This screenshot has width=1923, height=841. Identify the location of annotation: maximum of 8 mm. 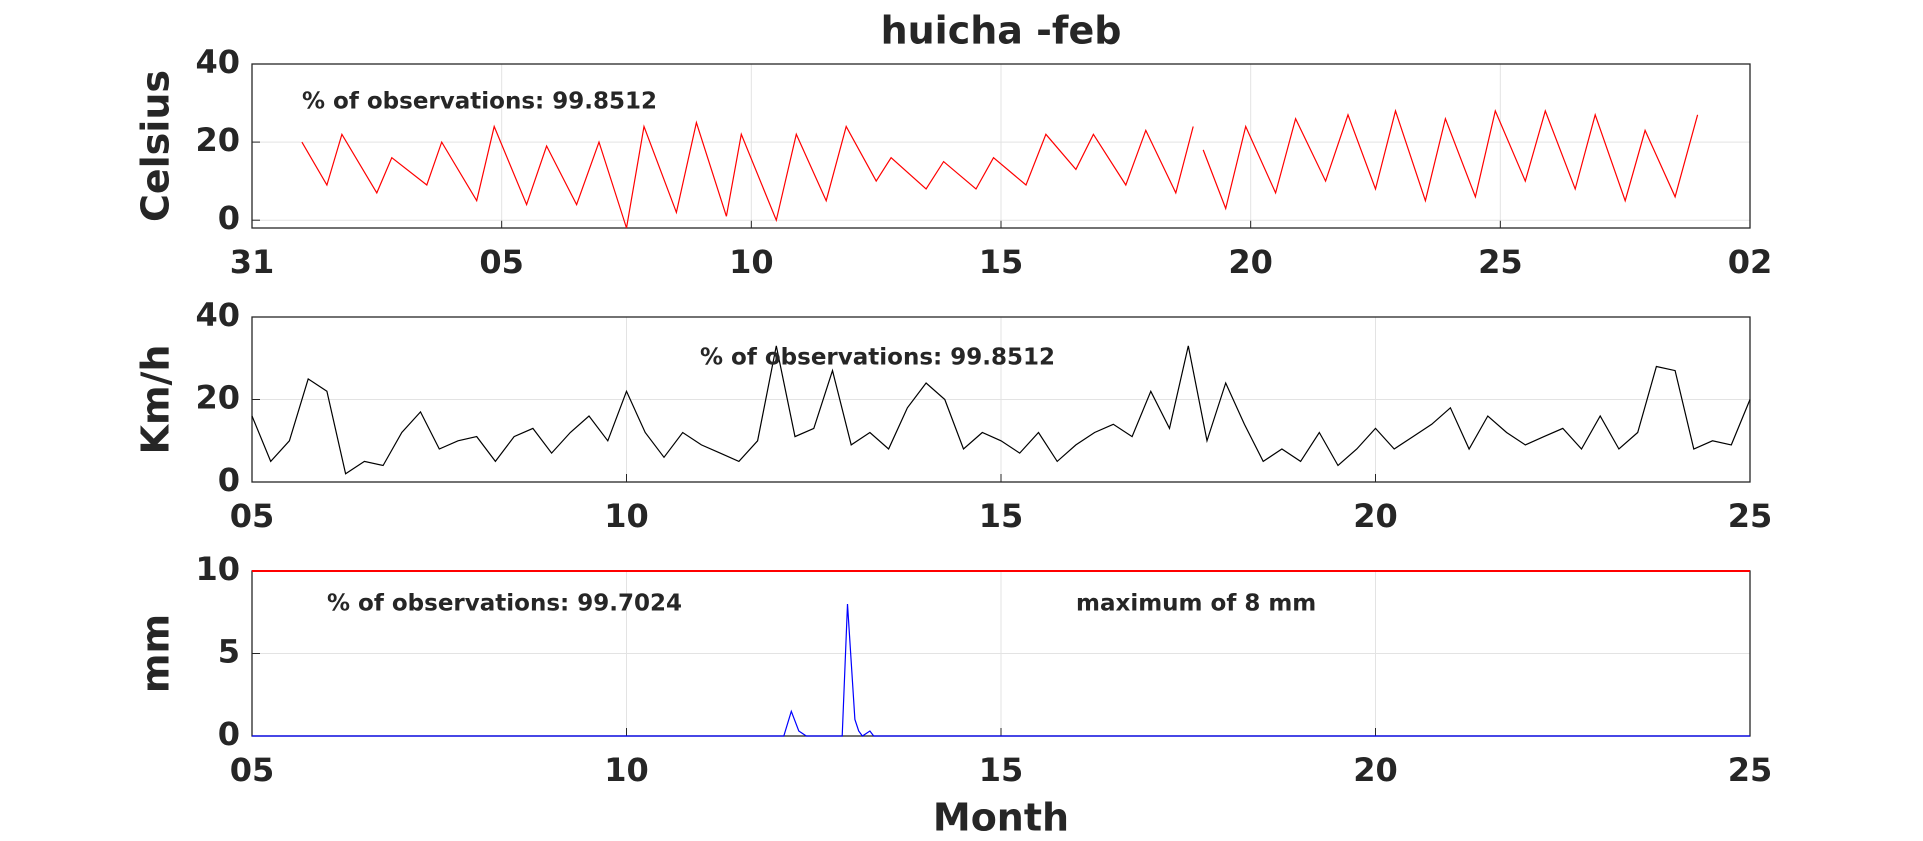
(1196, 604).